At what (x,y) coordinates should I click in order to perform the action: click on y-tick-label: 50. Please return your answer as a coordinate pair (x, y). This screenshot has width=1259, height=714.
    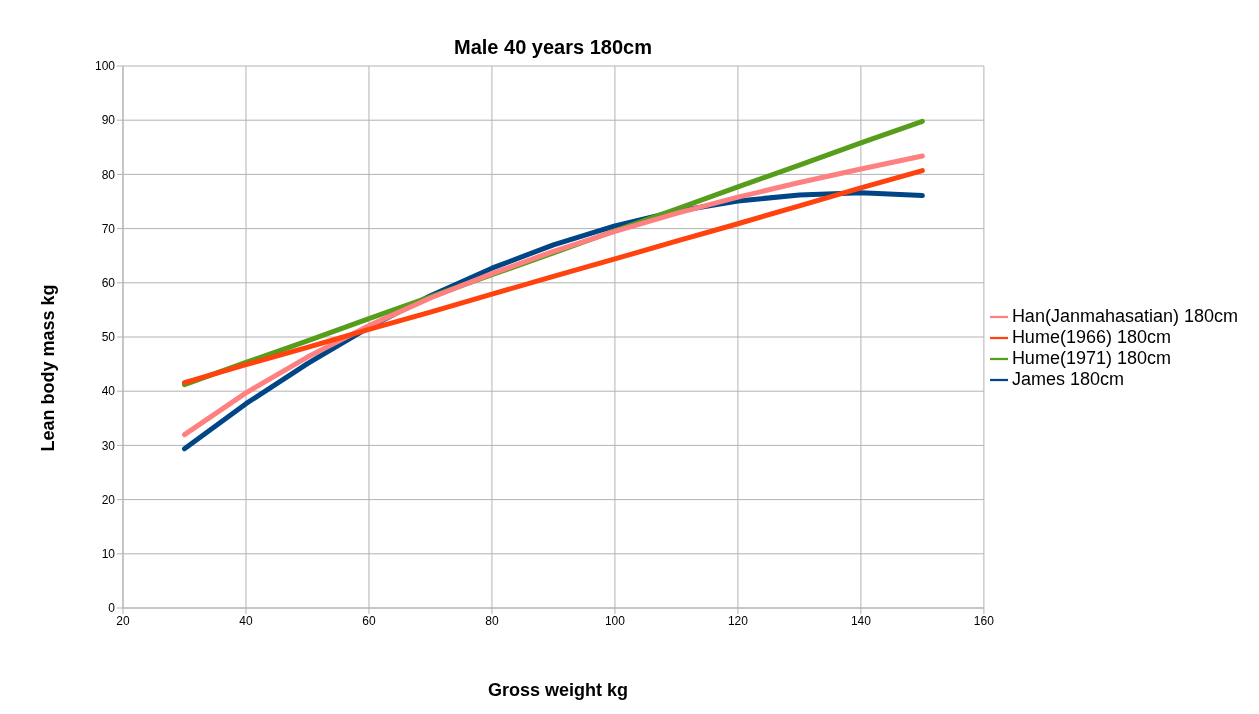
    Looking at the image, I should click on (108, 337).